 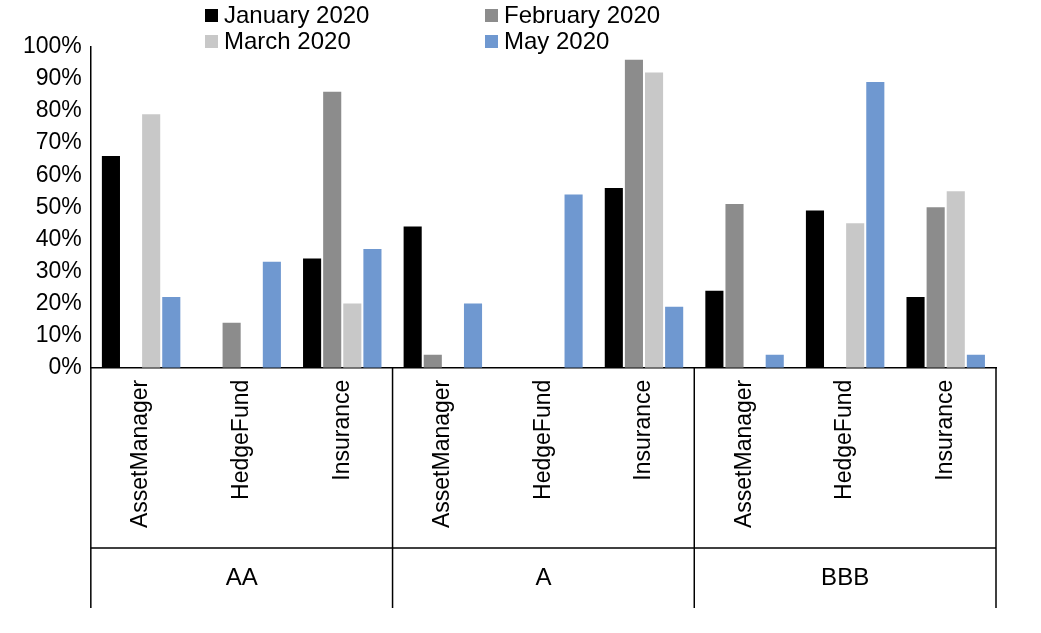 I want to click on y-tick-label: 80%, so click(x=58, y=109).